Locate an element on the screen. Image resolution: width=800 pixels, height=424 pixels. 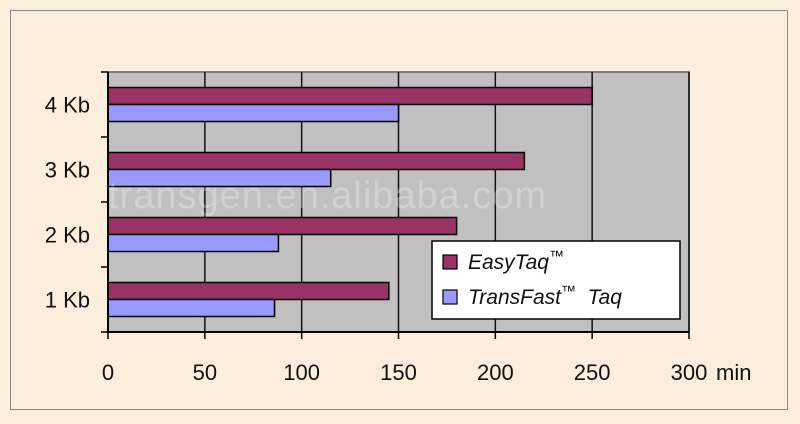
y-tick-label: 2 Kb is located at coordinates (67, 235).